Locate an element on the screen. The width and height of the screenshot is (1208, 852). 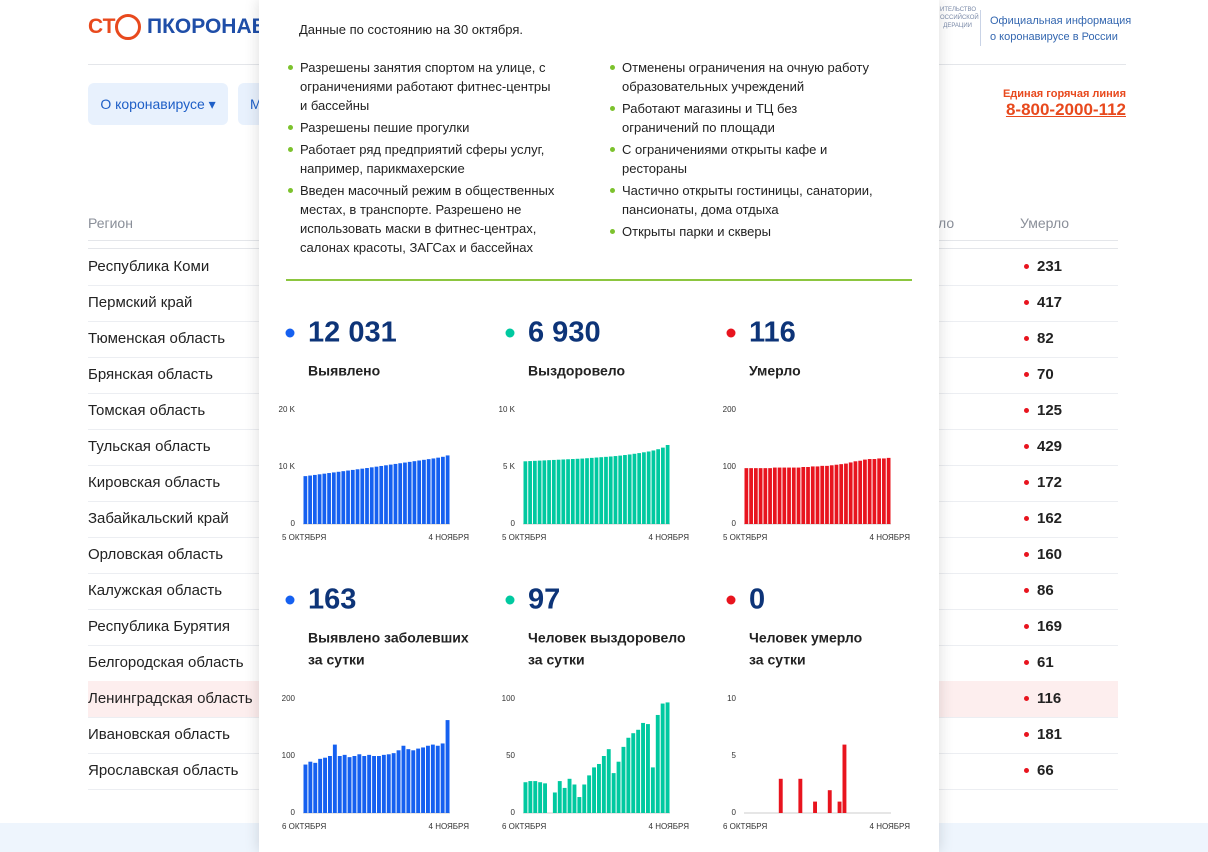
deaths: 181 is located at coordinates (1050, 734).